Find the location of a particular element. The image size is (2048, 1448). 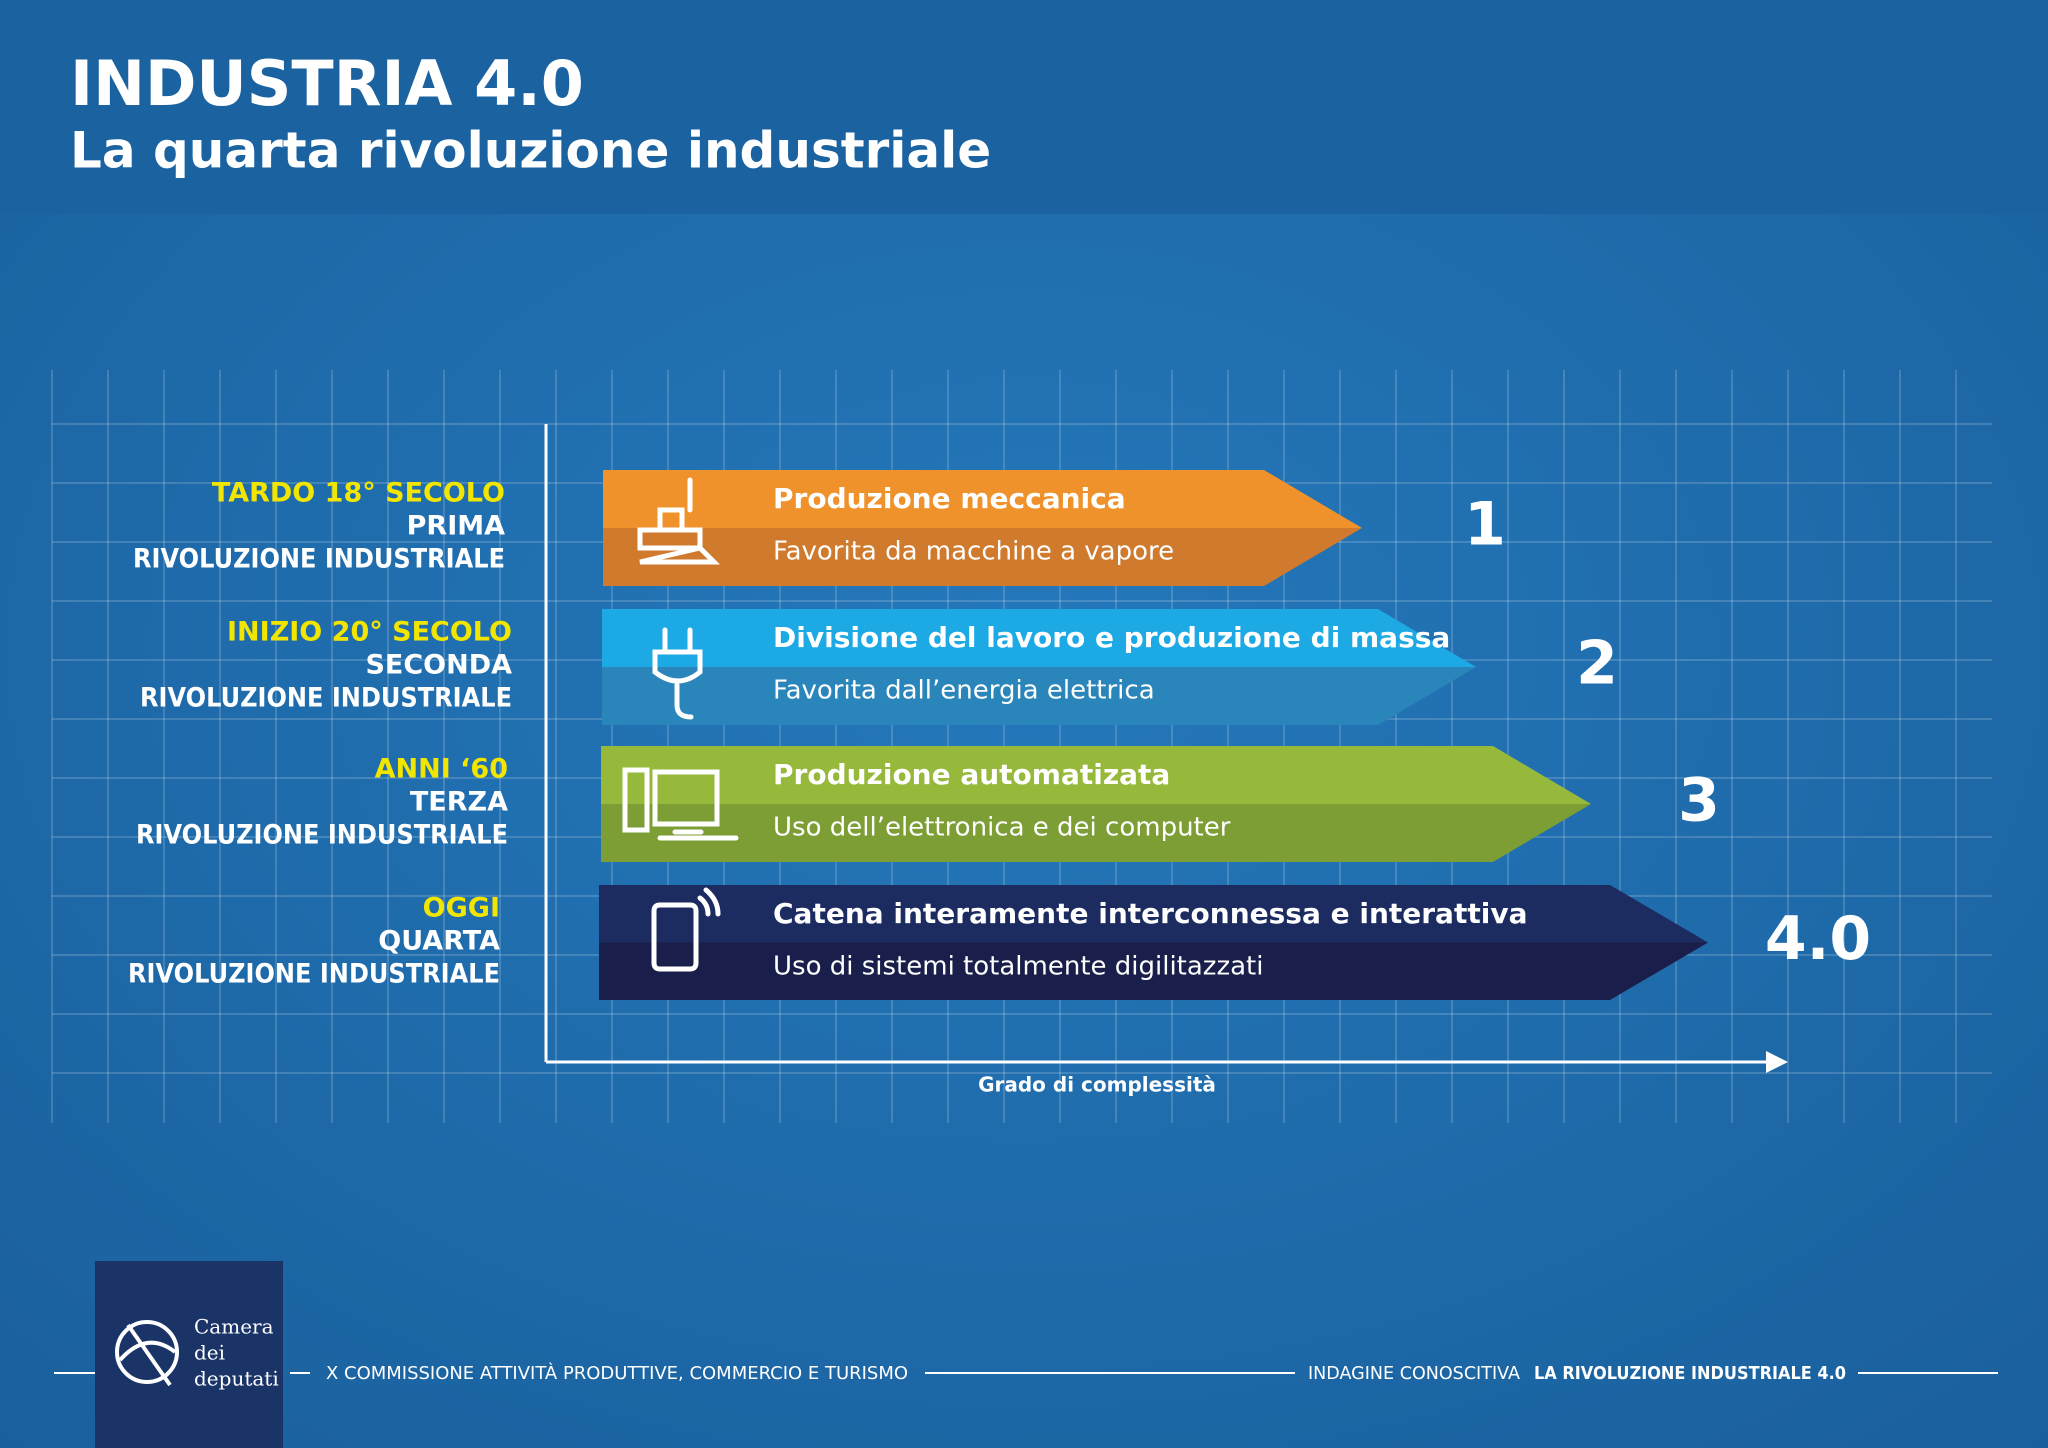

step-description: Uso dell’elettronica e dei computer is located at coordinates (1002, 828).